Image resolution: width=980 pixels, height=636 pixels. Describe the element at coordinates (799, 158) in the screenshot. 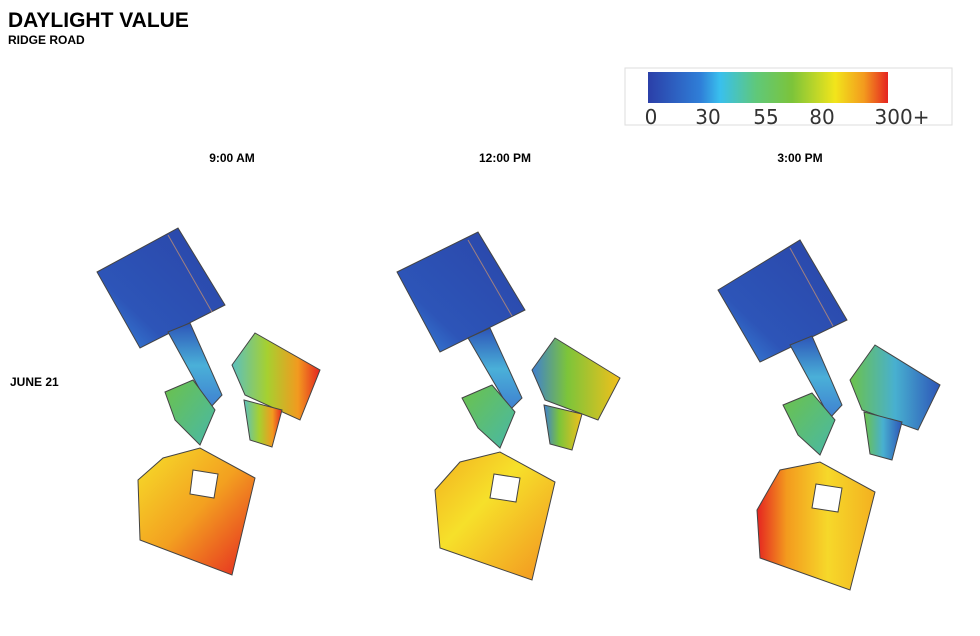

I see `column-label: 3:00 PM` at that location.